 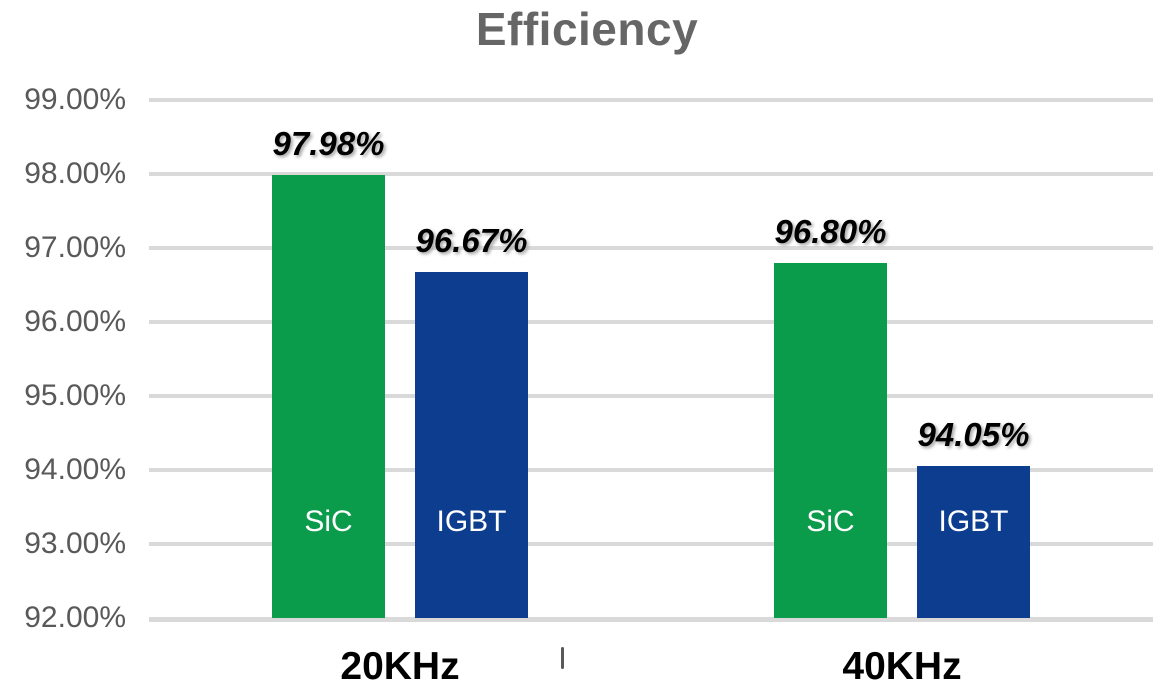 I want to click on bar-sic-20khz: SiC, so click(x=328, y=396).